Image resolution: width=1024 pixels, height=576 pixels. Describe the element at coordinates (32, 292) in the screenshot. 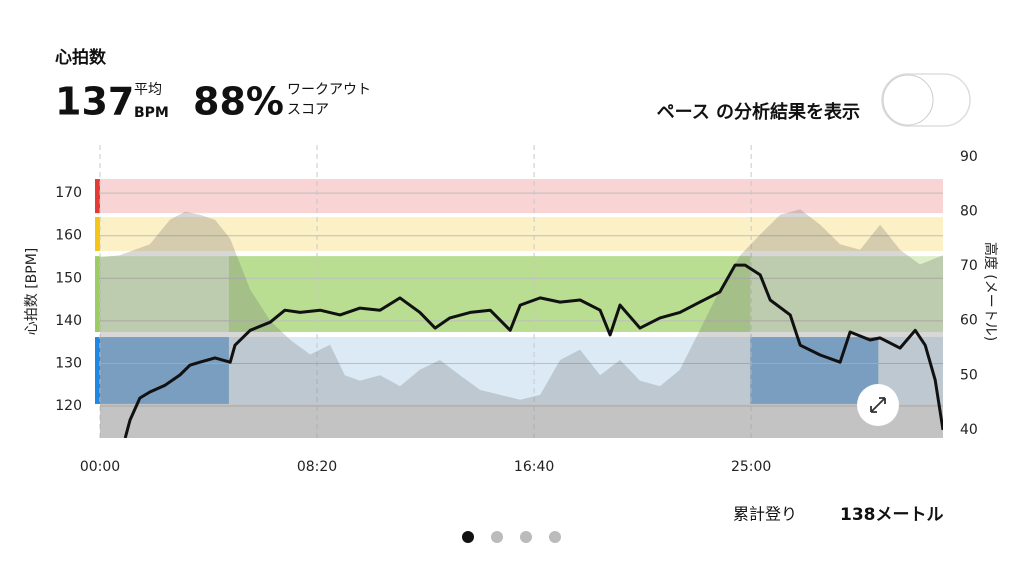

I see `y-axis-label: 心拍数 [BPM]` at that location.